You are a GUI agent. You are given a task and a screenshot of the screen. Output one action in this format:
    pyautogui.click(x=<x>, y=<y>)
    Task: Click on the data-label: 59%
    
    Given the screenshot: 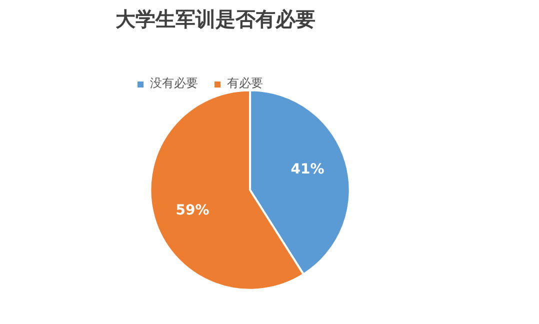 What is the action you would take?
    pyautogui.click(x=193, y=210)
    